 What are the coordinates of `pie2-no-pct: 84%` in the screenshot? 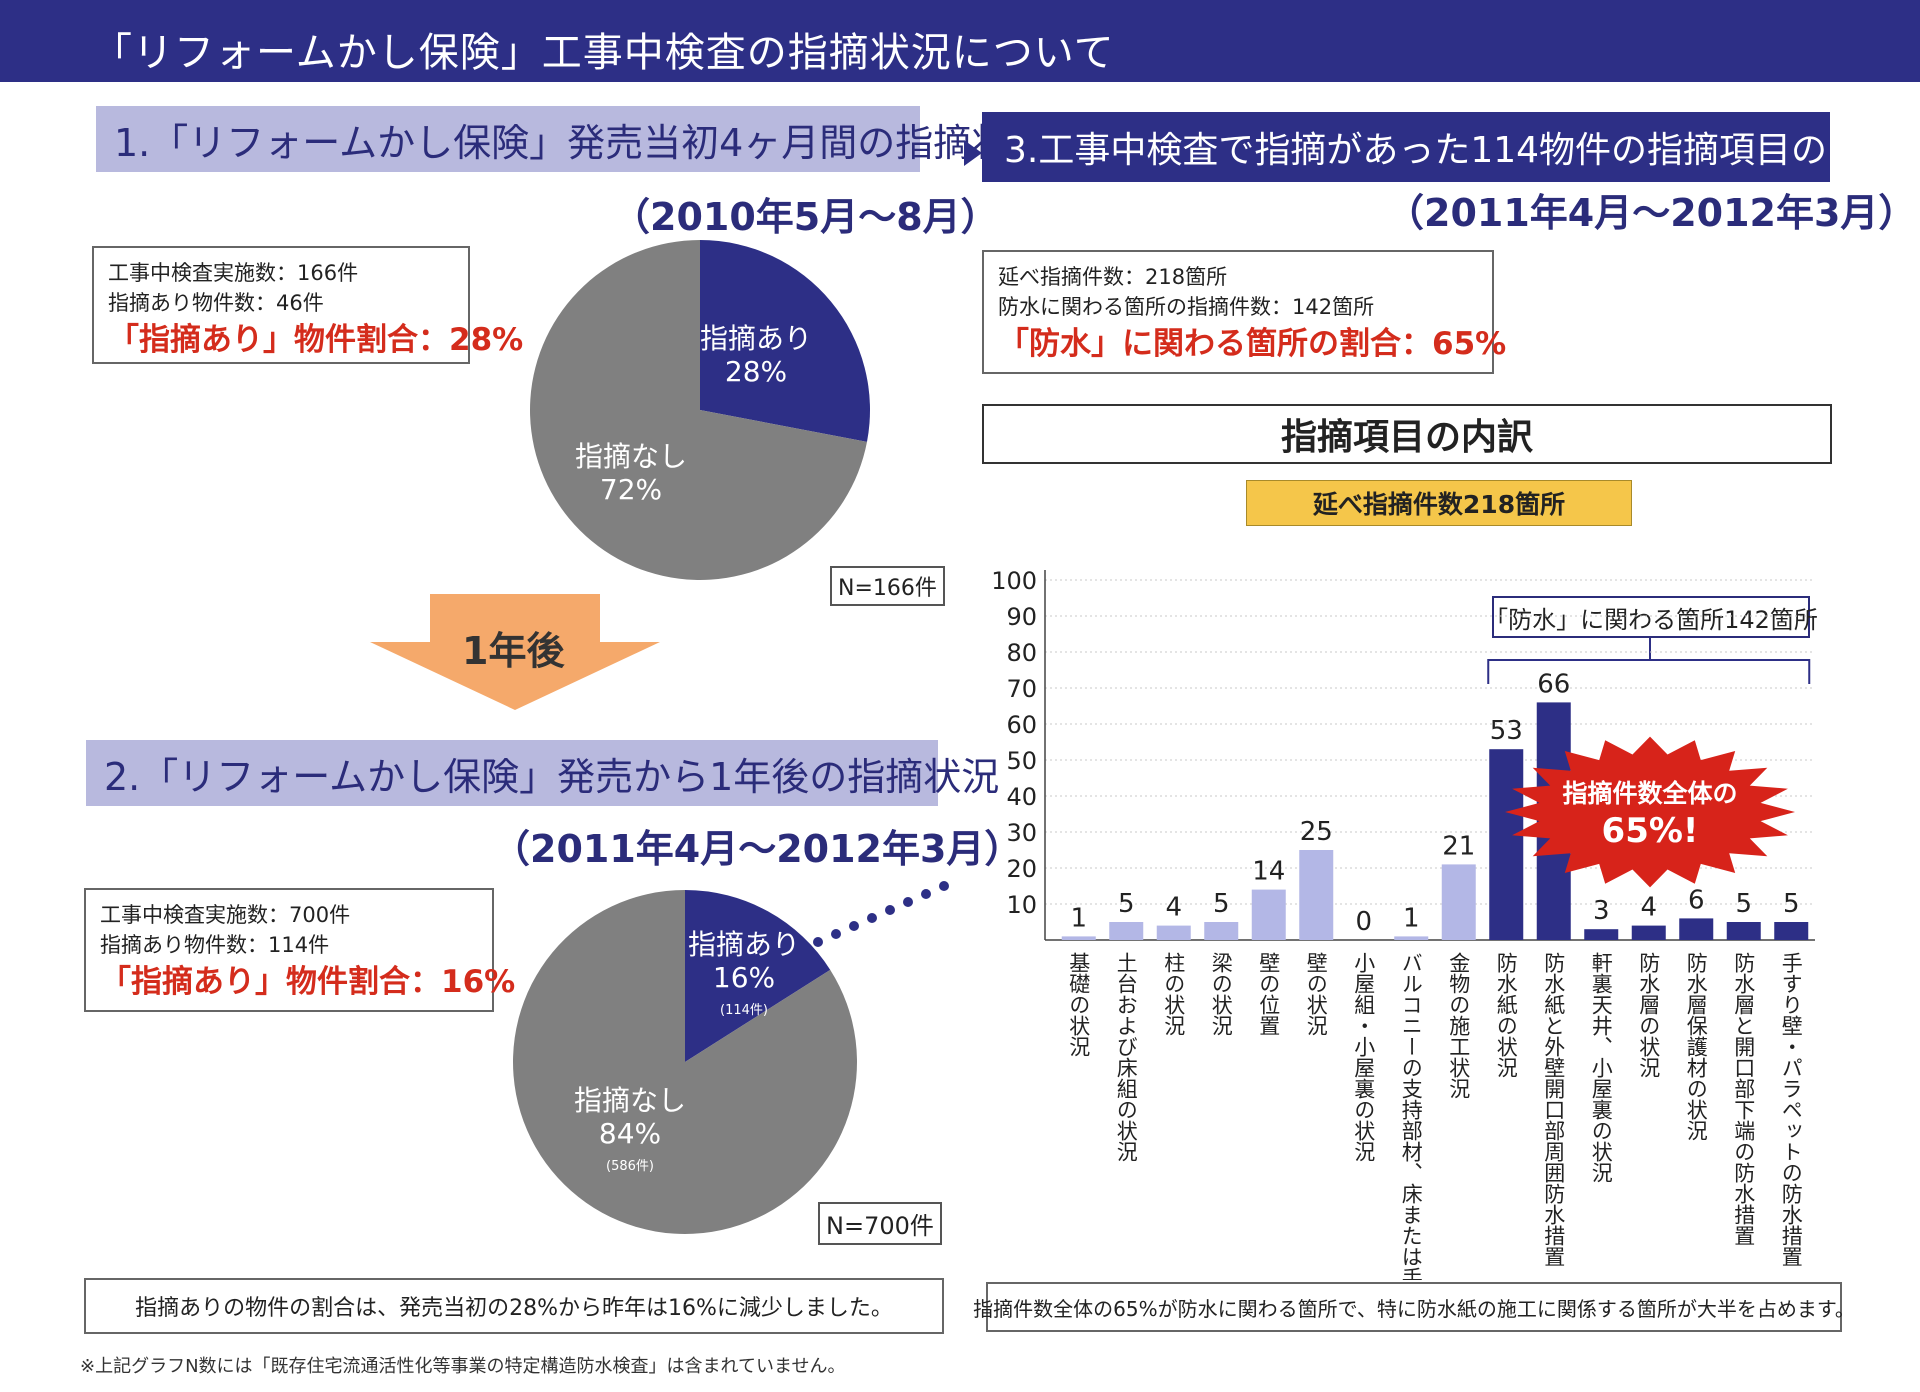 It's located at (630, 1133).